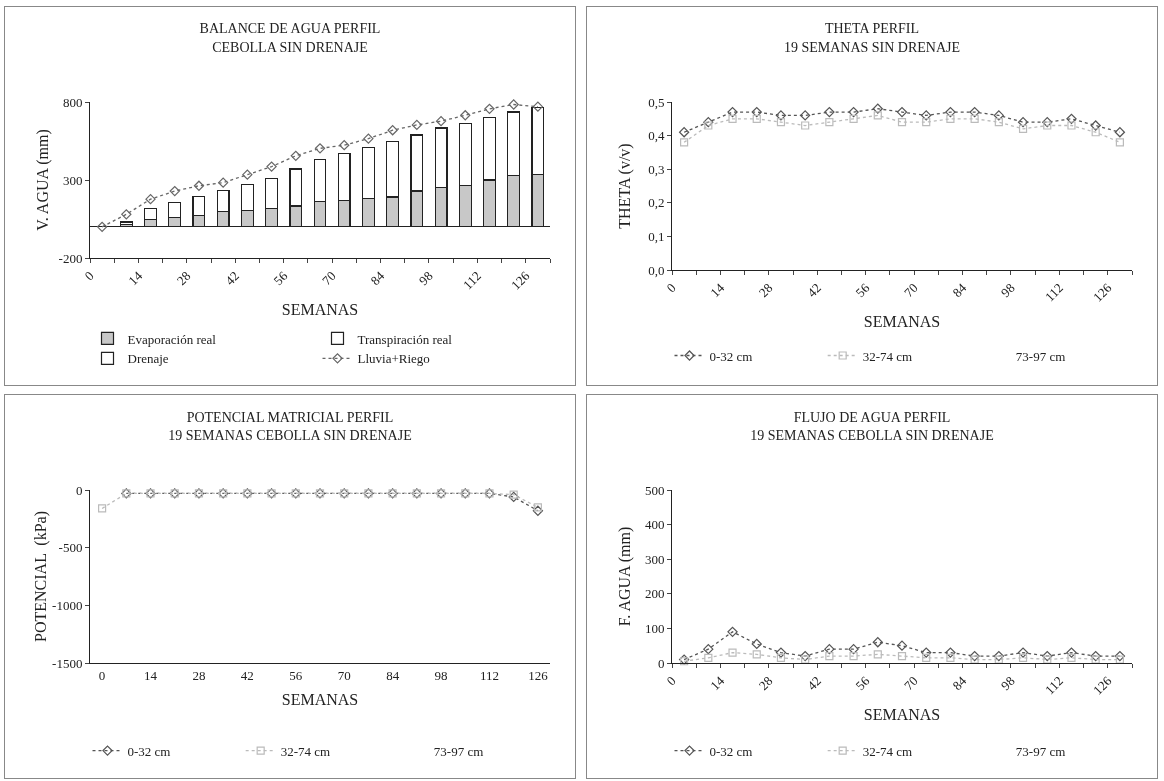 This screenshot has height=781, width=1164. Describe the element at coordinates (656, 102) in the screenshot. I see `y-tick-label: 0,5` at that location.